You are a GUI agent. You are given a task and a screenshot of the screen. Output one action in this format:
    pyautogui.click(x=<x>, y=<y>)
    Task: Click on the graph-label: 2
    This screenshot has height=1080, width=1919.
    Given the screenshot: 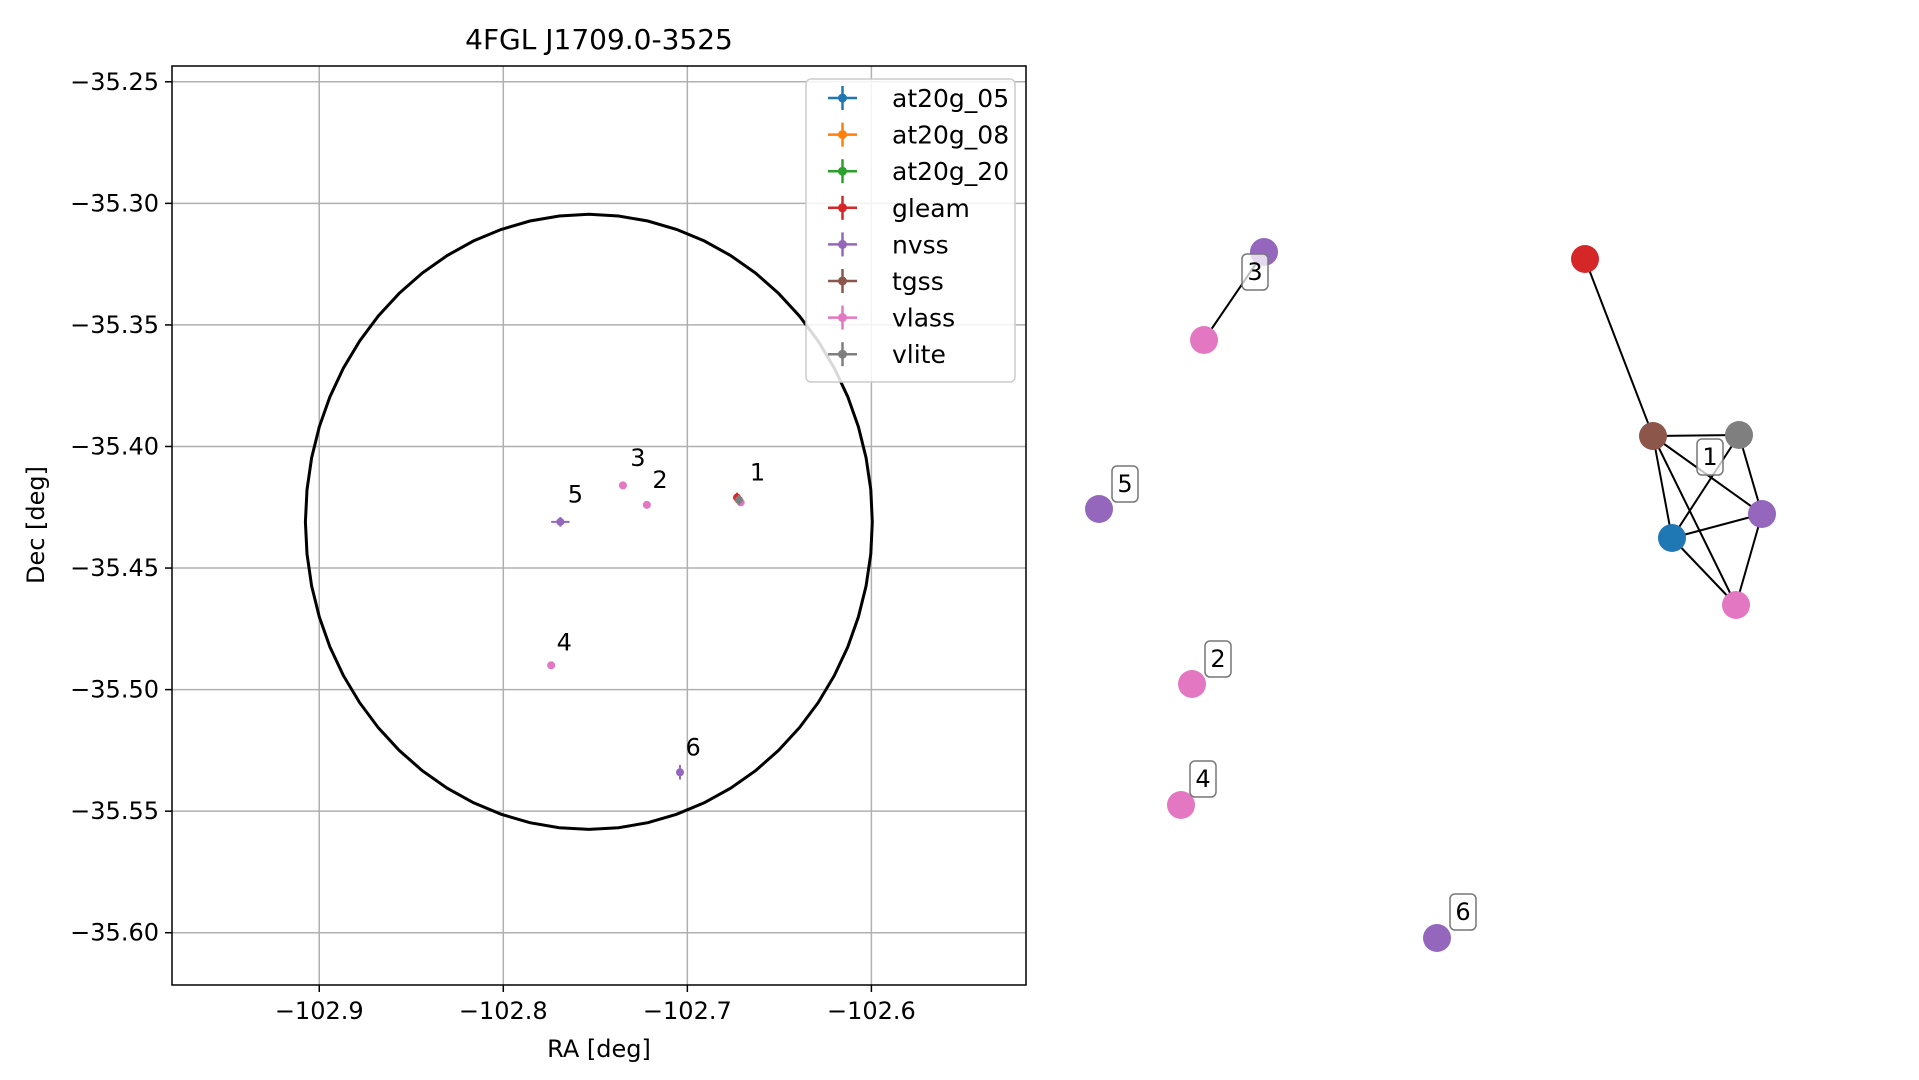 What is the action you would take?
    pyautogui.click(x=1218, y=659)
    